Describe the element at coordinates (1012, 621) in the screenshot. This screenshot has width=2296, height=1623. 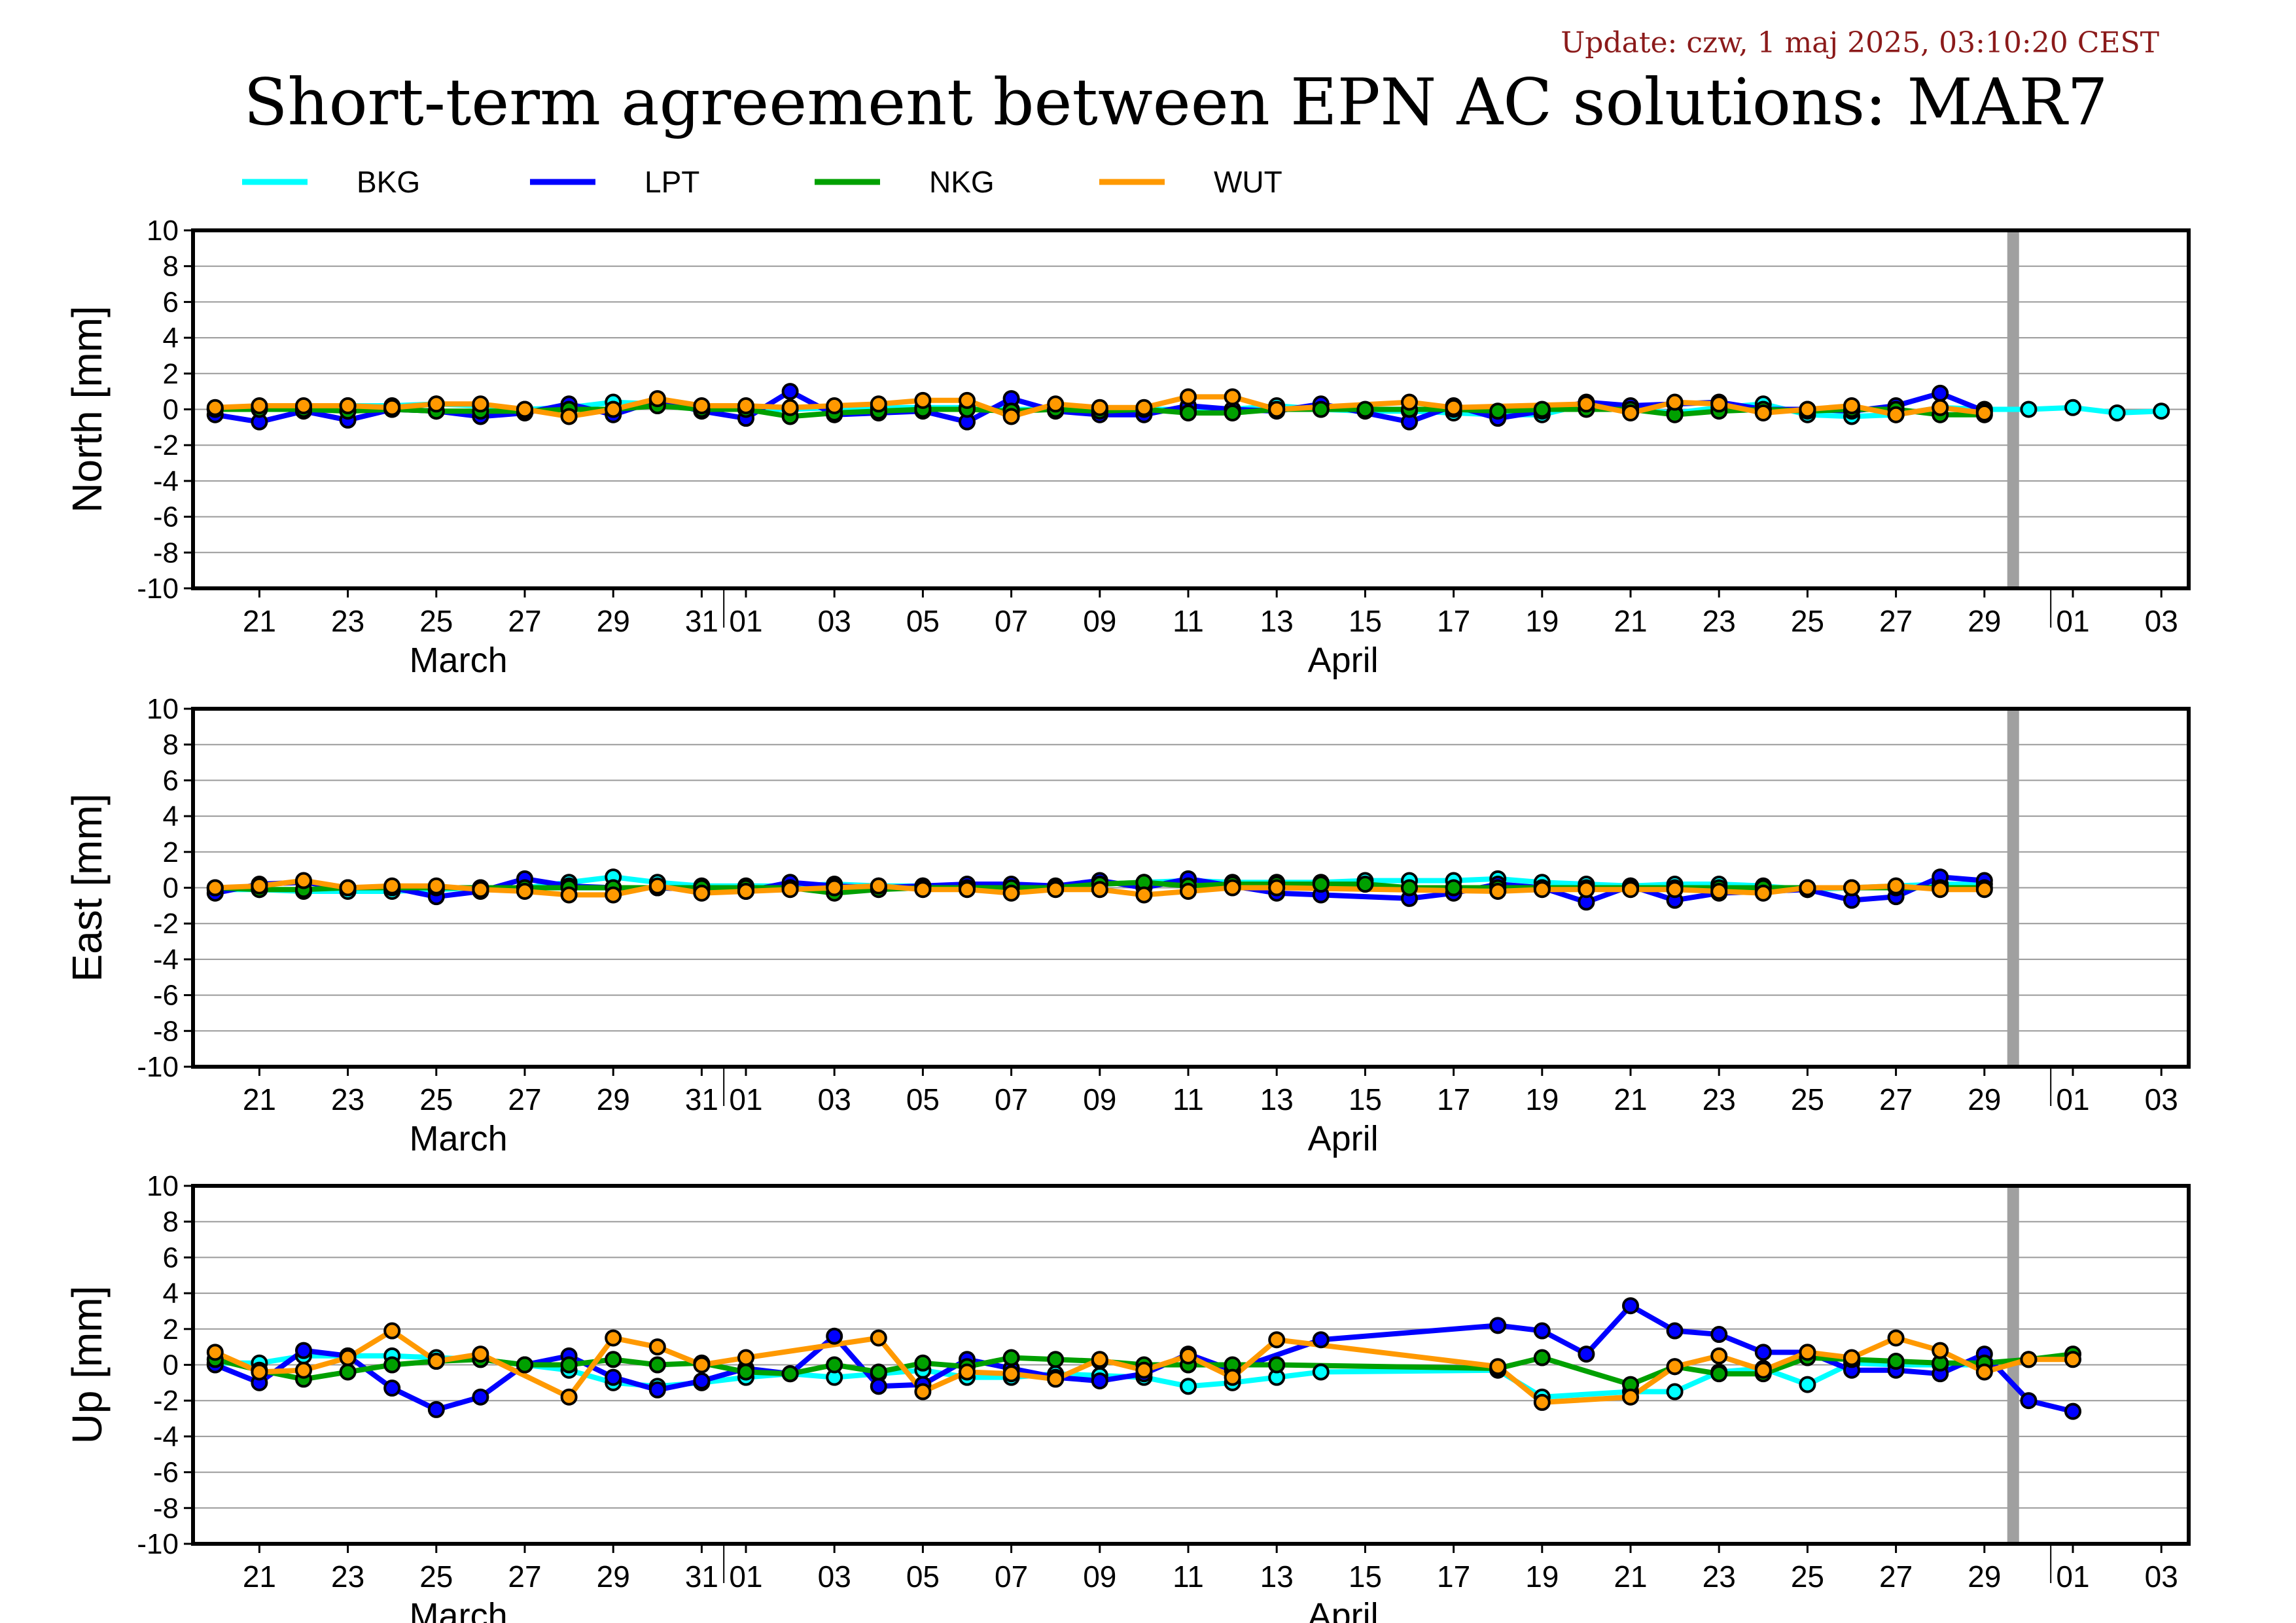
I see `x-tick-label: 07` at that location.